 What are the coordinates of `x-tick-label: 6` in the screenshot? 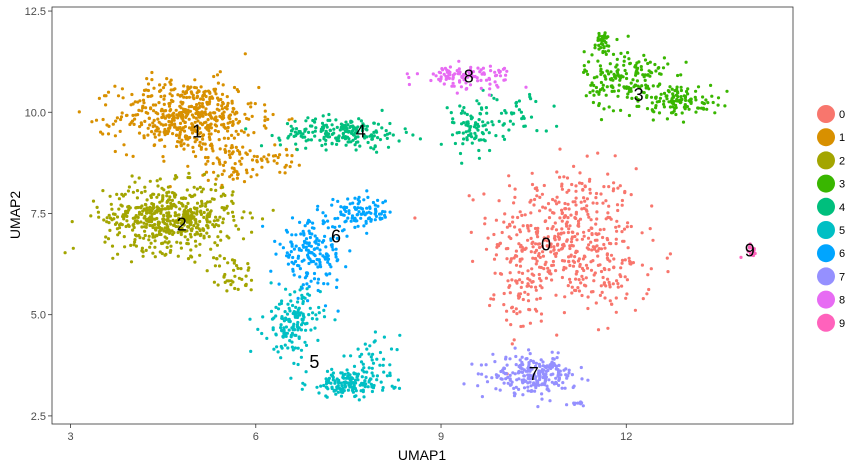 It's located at (256, 437).